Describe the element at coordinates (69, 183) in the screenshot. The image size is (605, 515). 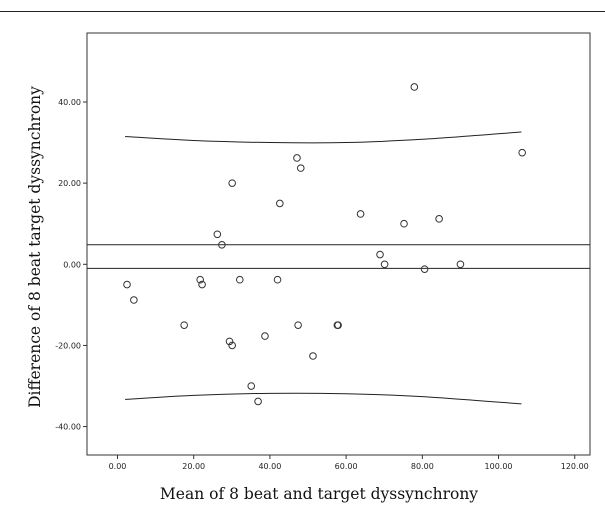
I see `y-tick-label: 20.00` at that location.